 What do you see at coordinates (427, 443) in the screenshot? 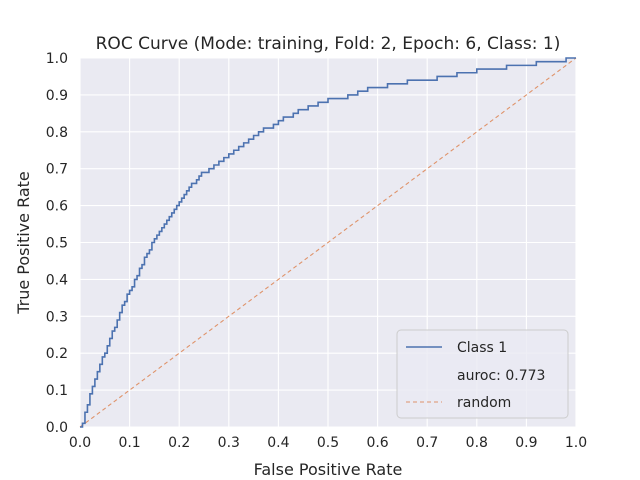
I see `x-tick-label: 0.7` at bounding box center [427, 443].